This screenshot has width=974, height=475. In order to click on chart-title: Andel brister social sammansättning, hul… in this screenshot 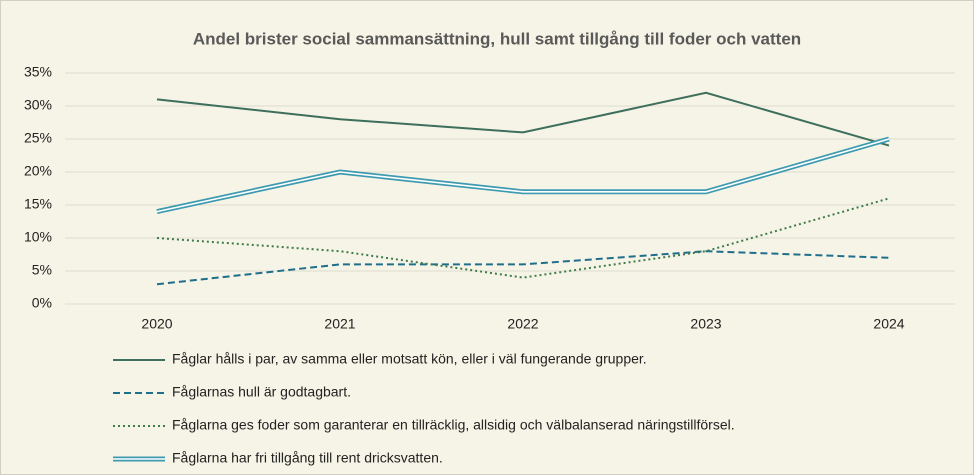, I will do `click(497, 38)`.